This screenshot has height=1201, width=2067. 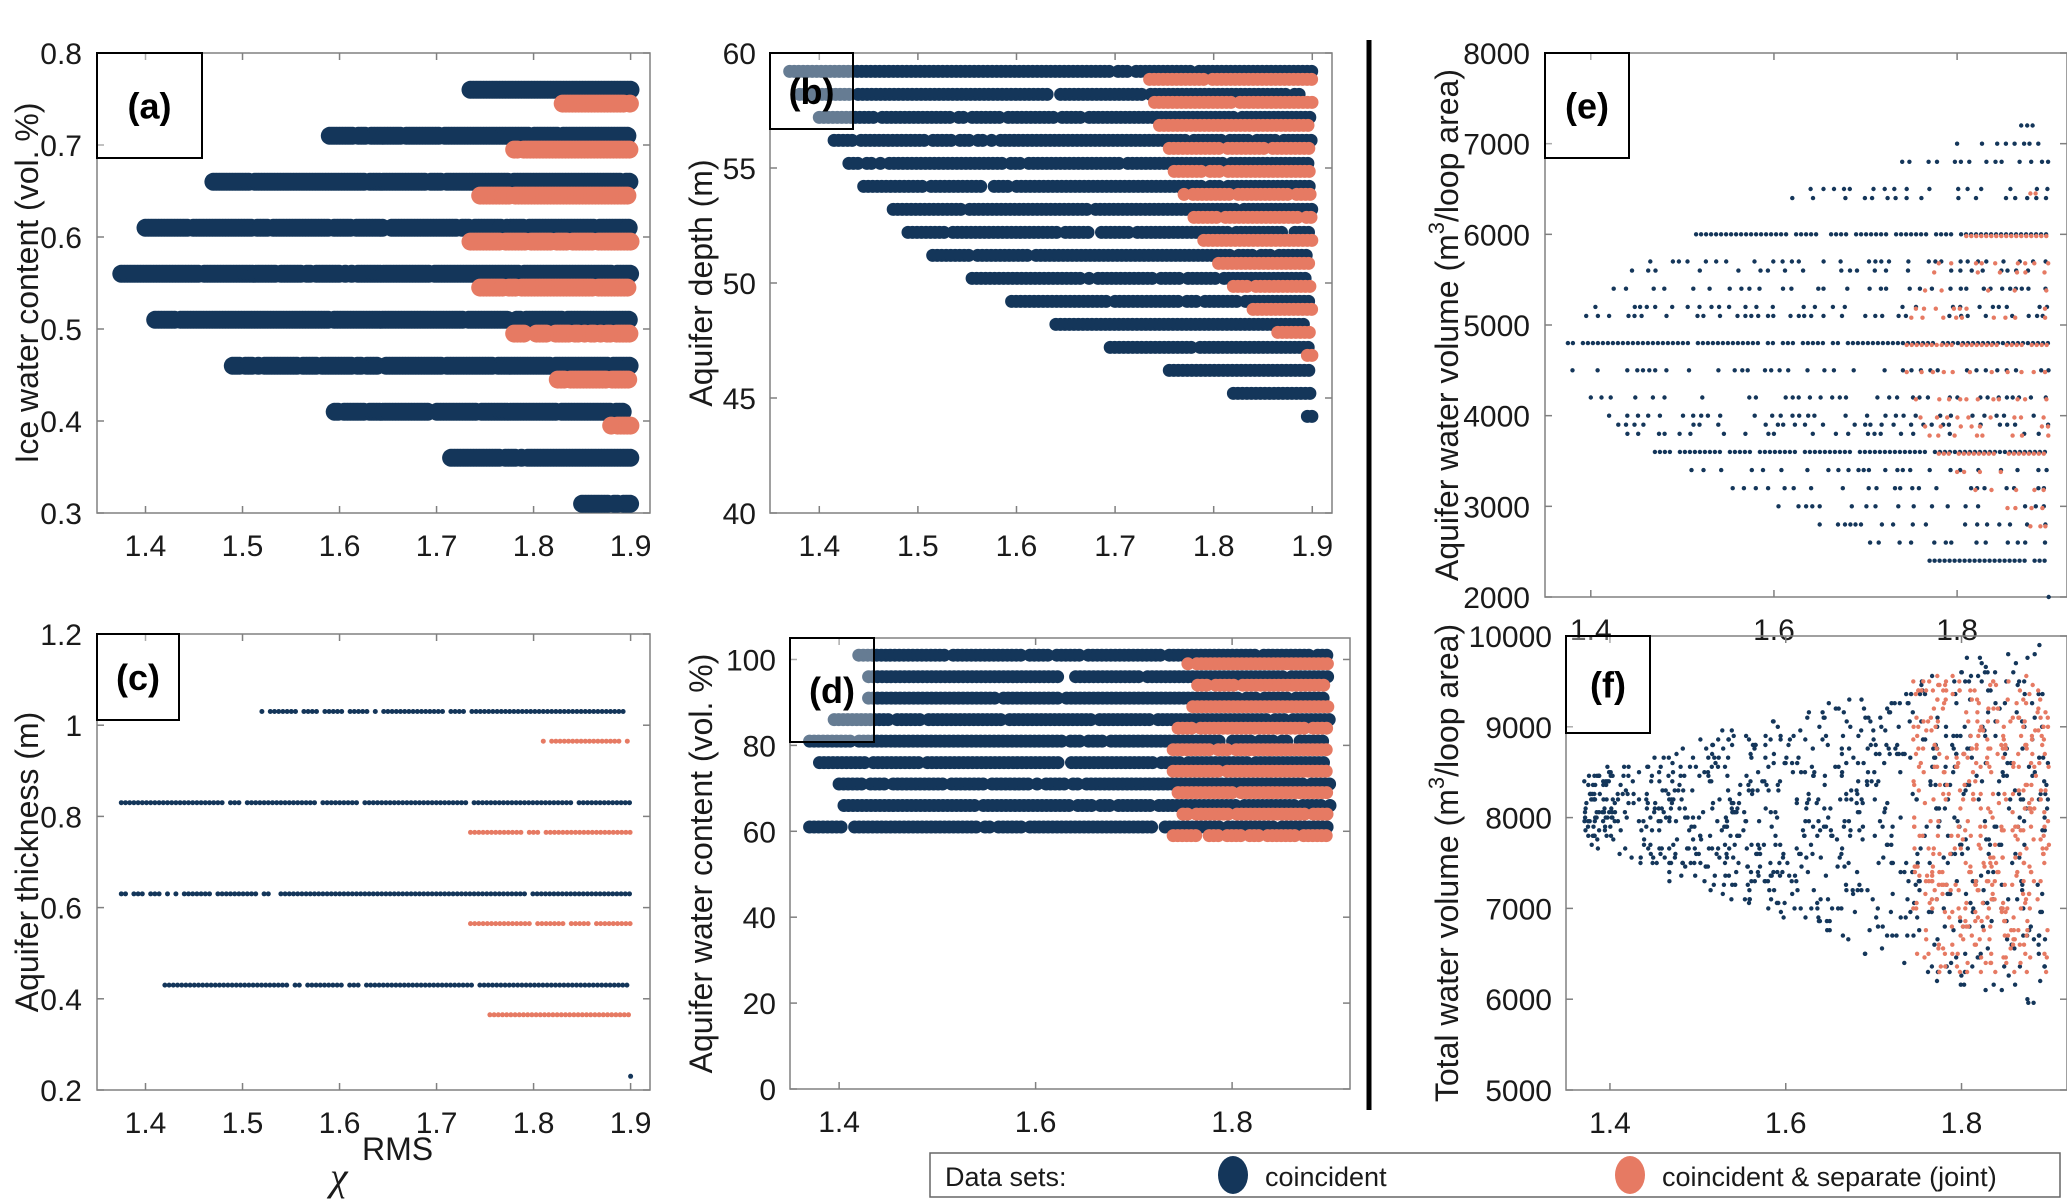 What do you see at coordinates (832, 690) in the screenshot?
I see `panel-tag: (d)` at bounding box center [832, 690].